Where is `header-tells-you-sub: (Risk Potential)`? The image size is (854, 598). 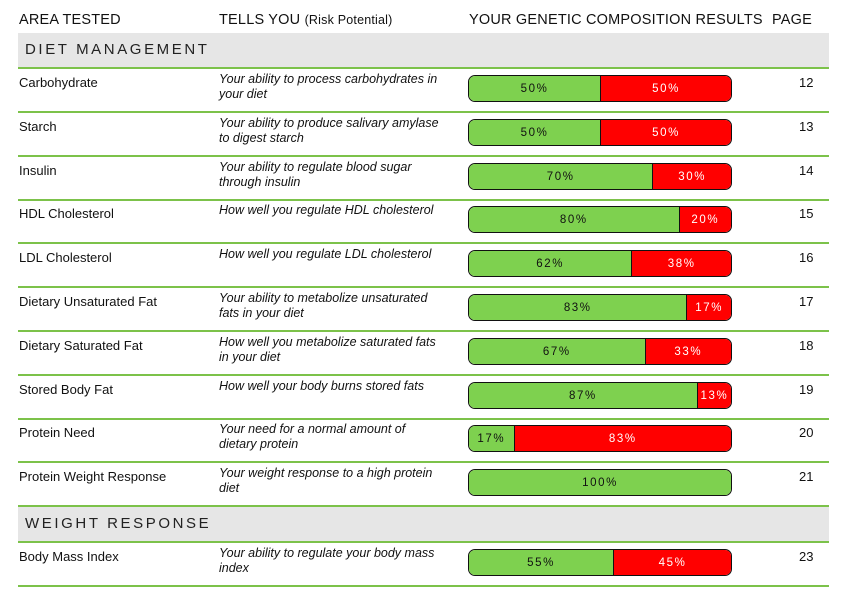 header-tells-you-sub: (Risk Potential) is located at coordinates (348, 20).